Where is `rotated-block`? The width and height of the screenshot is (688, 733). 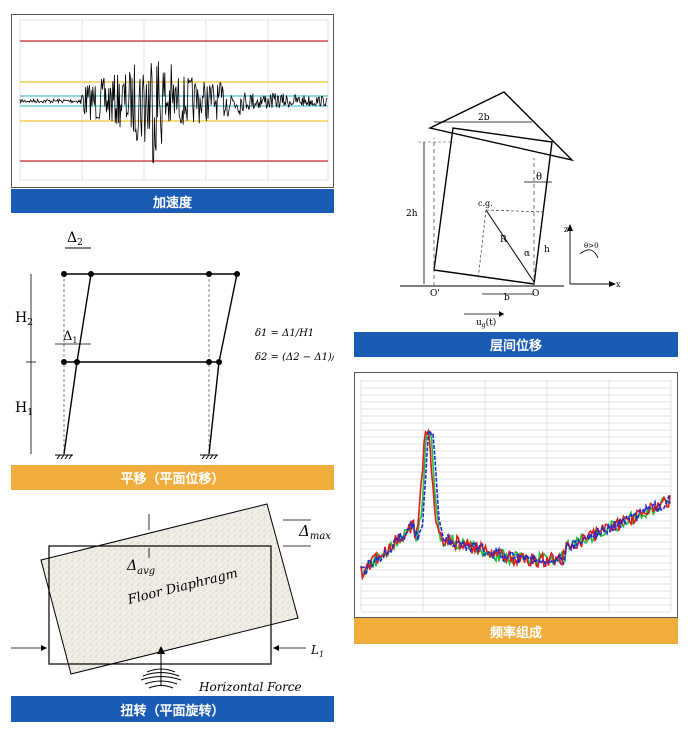
rotated-block is located at coordinates (493, 206).